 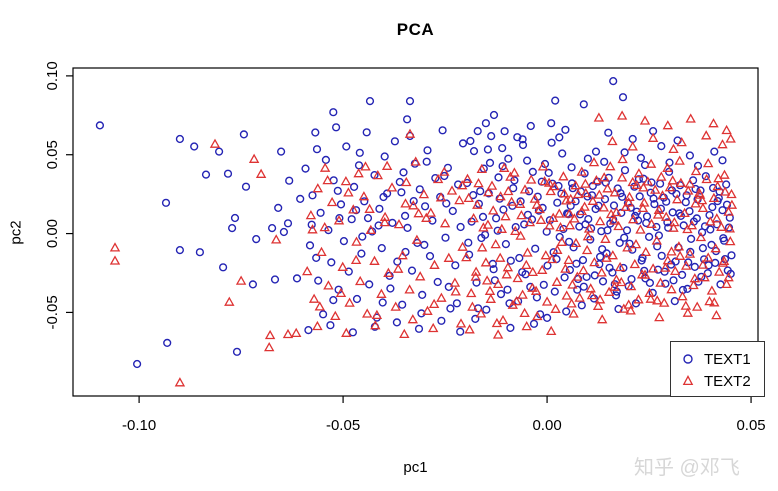 What do you see at coordinates (52, 154) in the screenshot?
I see `y-tick-label: 0.05` at bounding box center [52, 154].